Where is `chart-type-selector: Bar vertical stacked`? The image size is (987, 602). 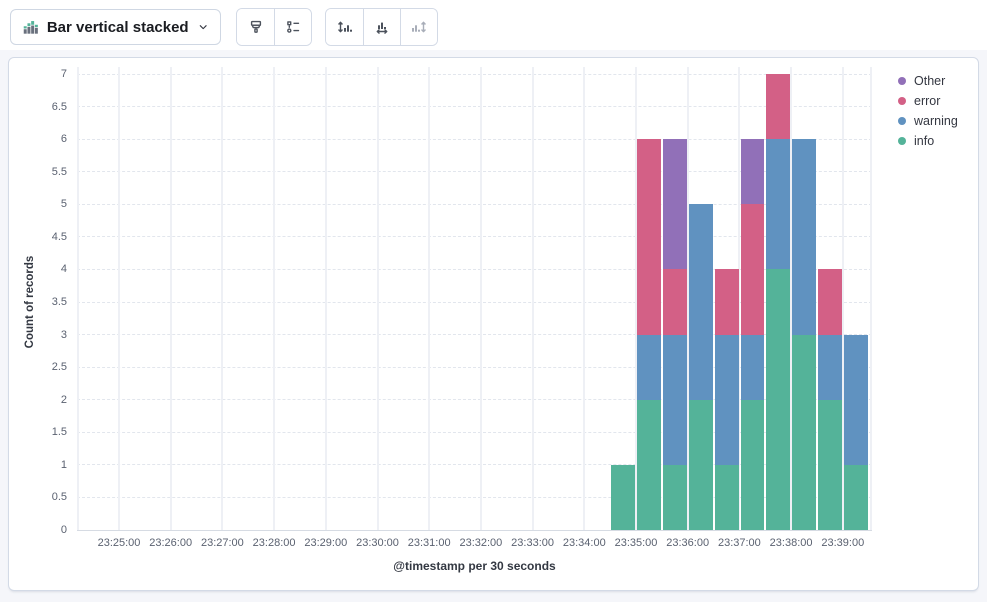
chart-type-selector: Bar vertical stacked is located at coordinates (115, 27).